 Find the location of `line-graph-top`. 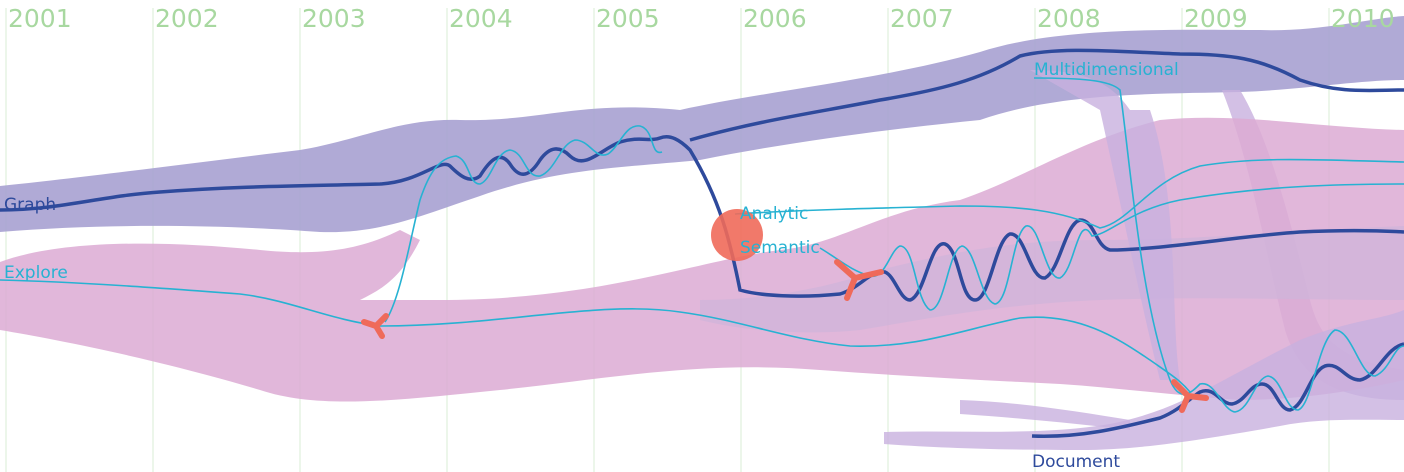

line-graph-top is located at coordinates (1046, 95).